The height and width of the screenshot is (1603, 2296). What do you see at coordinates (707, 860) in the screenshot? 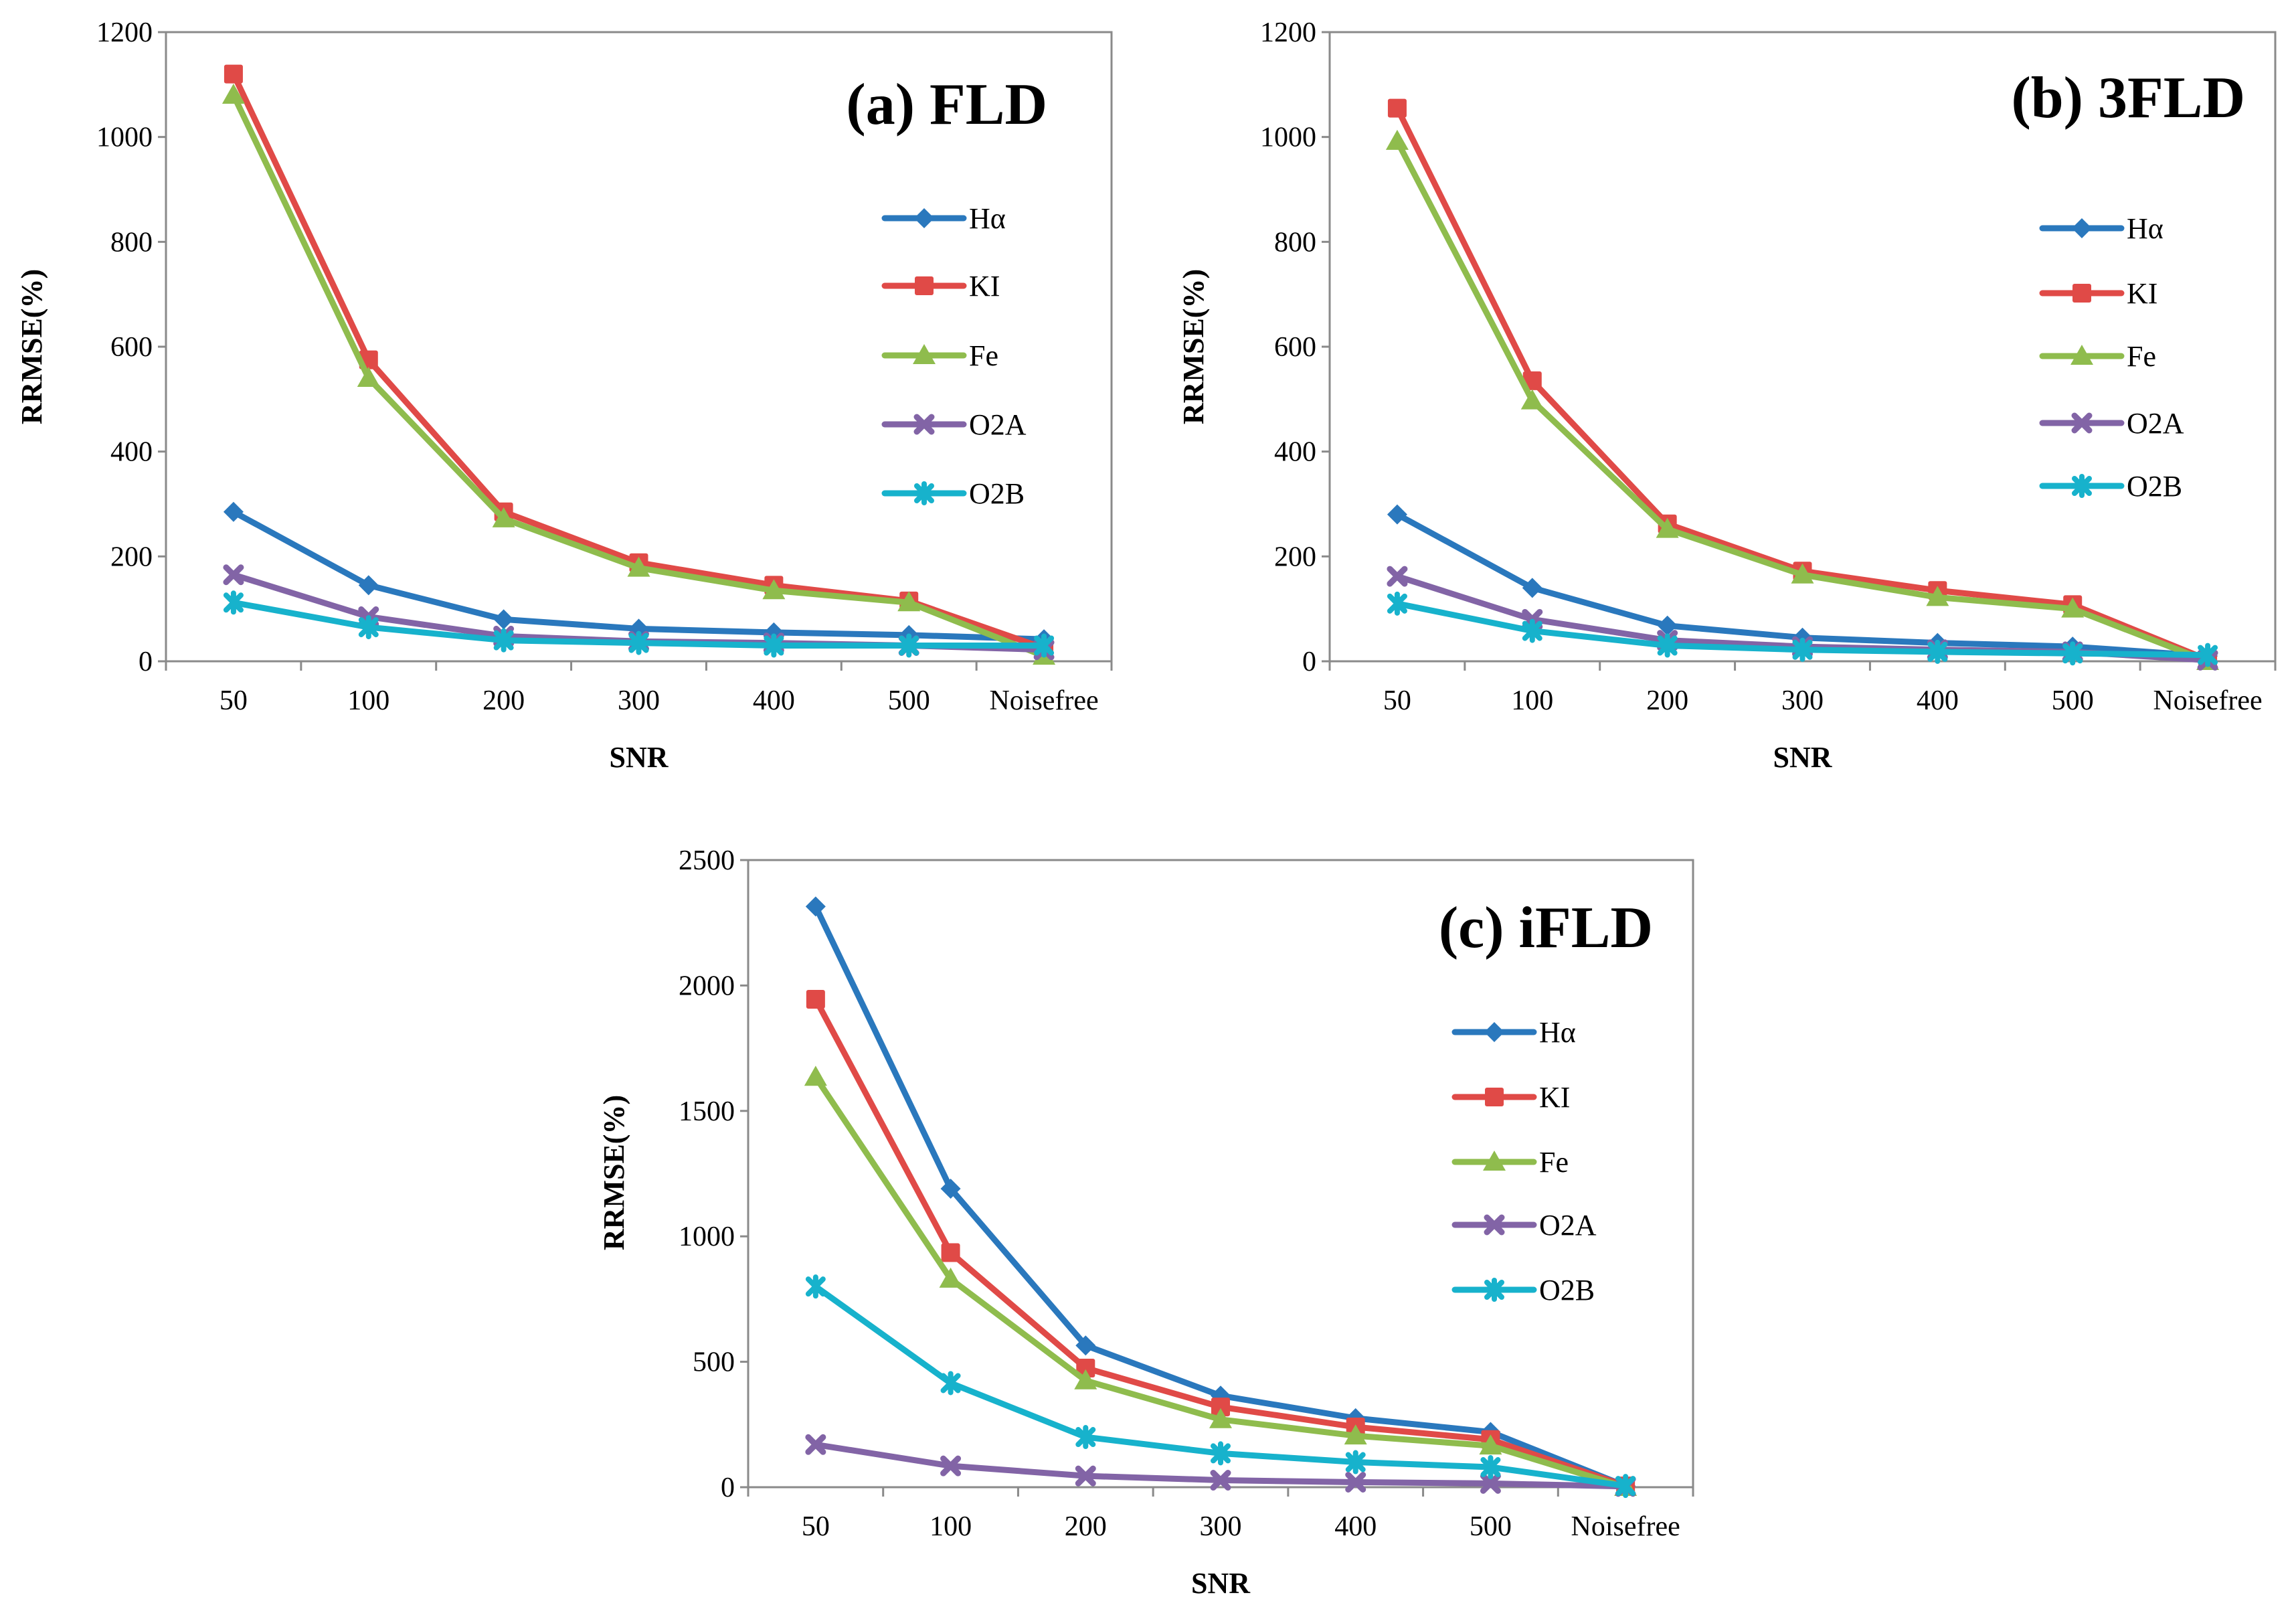
I see `y-tick-label: 2500` at bounding box center [707, 860].